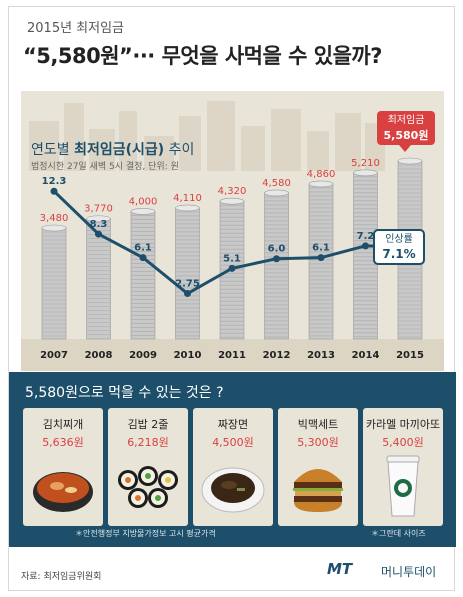 The height and width of the screenshot is (597, 463). Describe the element at coordinates (187, 198) in the screenshot. I see `bar-value-label: 4,110` at that location.